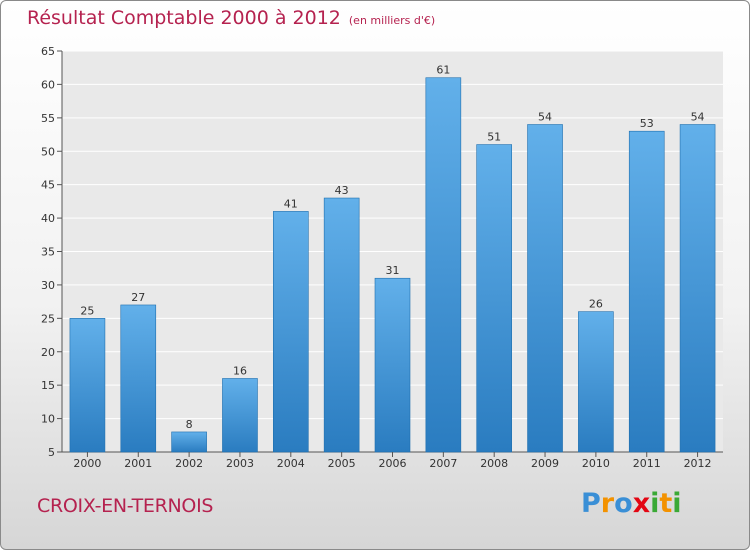  Describe the element at coordinates (184, 18) in the screenshot. I see `chart-title: Résultat Comptable 2000 à 2012` at that location.